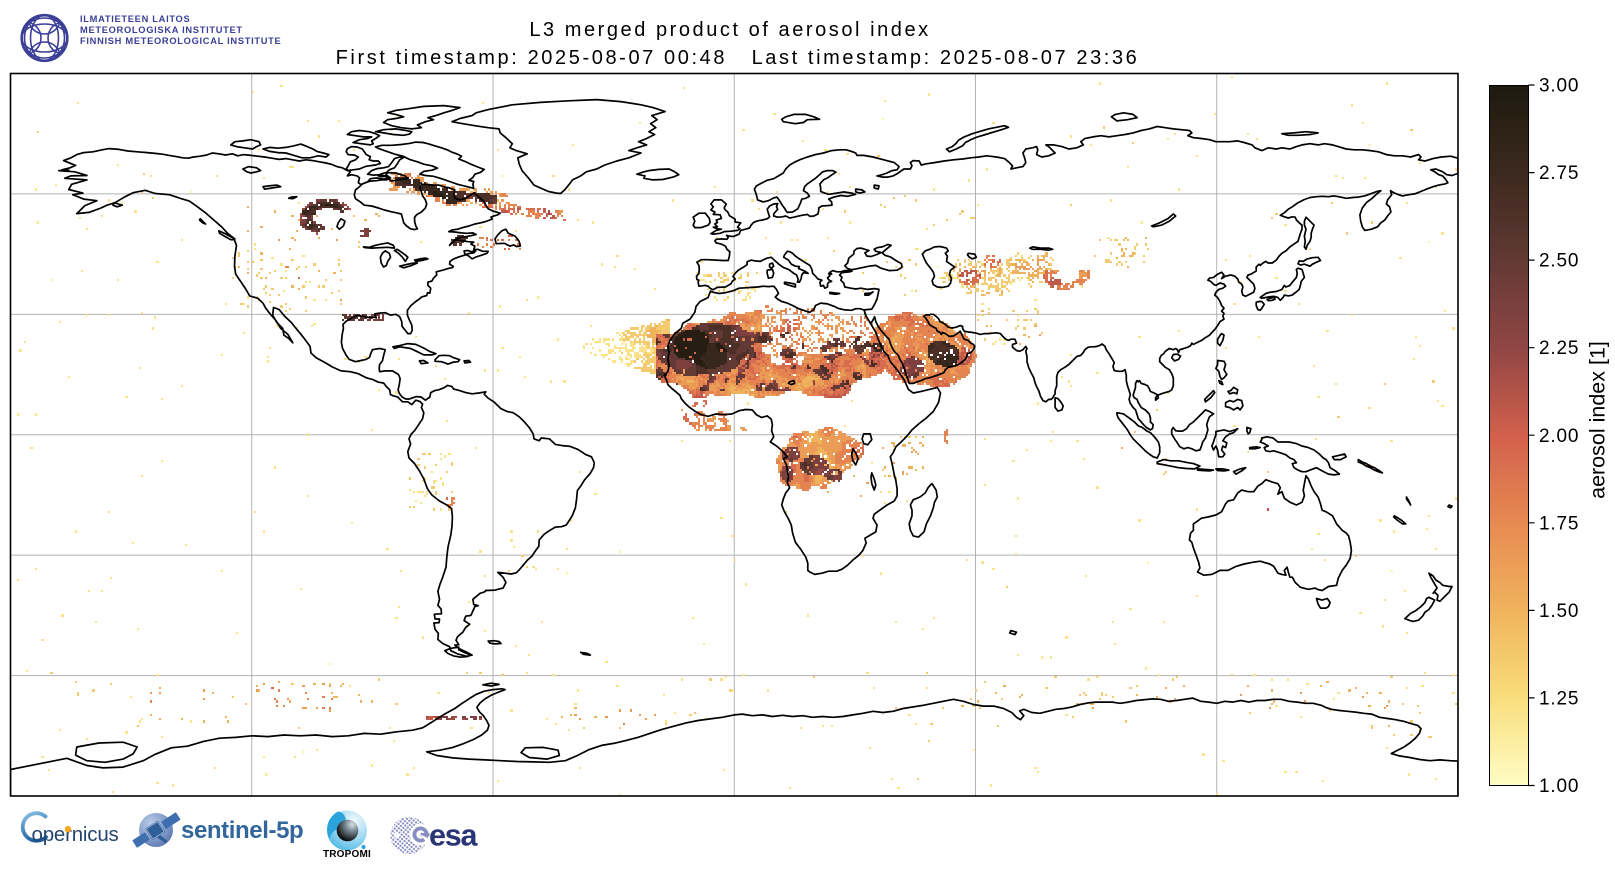 This screenshot has width=1615, height=870. What do you see at coordinates (1559, 86) in the screenshot?
I see `svg-text: 3.00` at bounding box center [1559, 86].